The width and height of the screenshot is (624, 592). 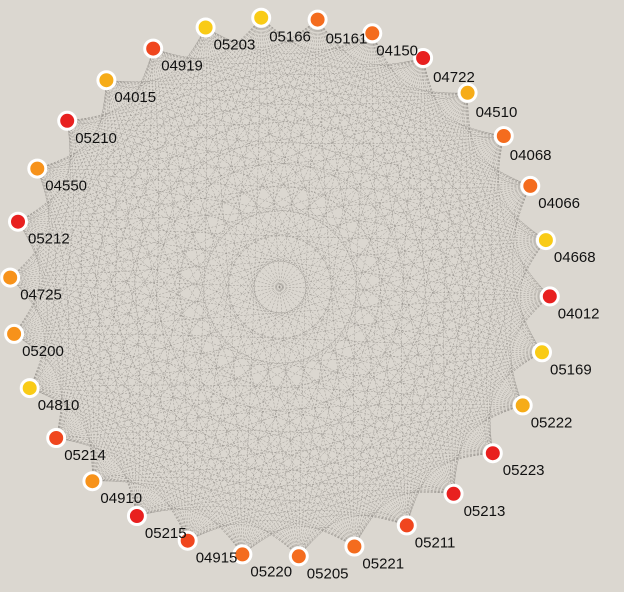 What do you see at coordinates (485, 511) in the screenshot?
I see `node-label-05213: 05213` at bounding box center [485, 511].